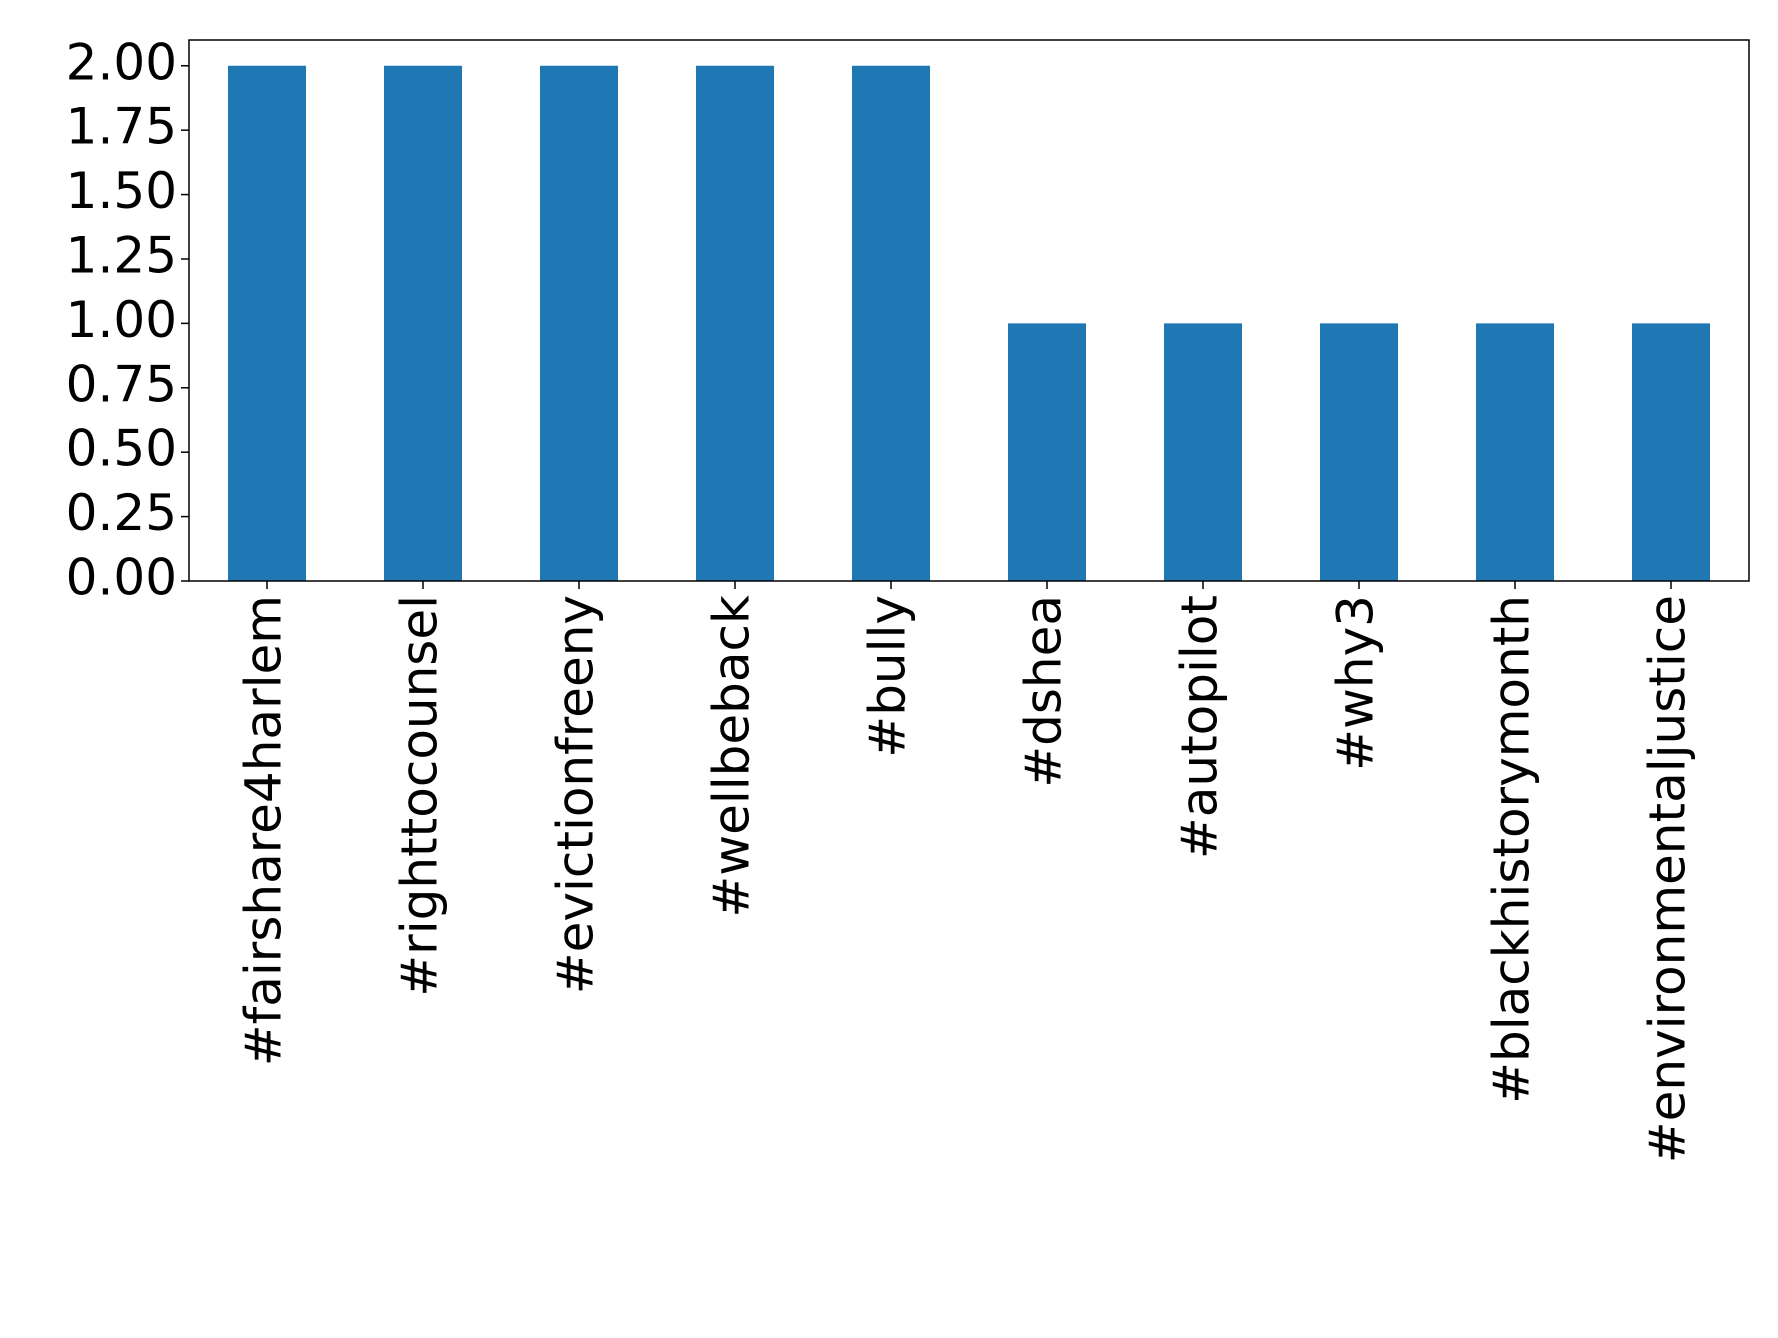  Describe the element at coordinates (121, 578) in the screenshot. I see `y-tick-label: 0.00` at that location.